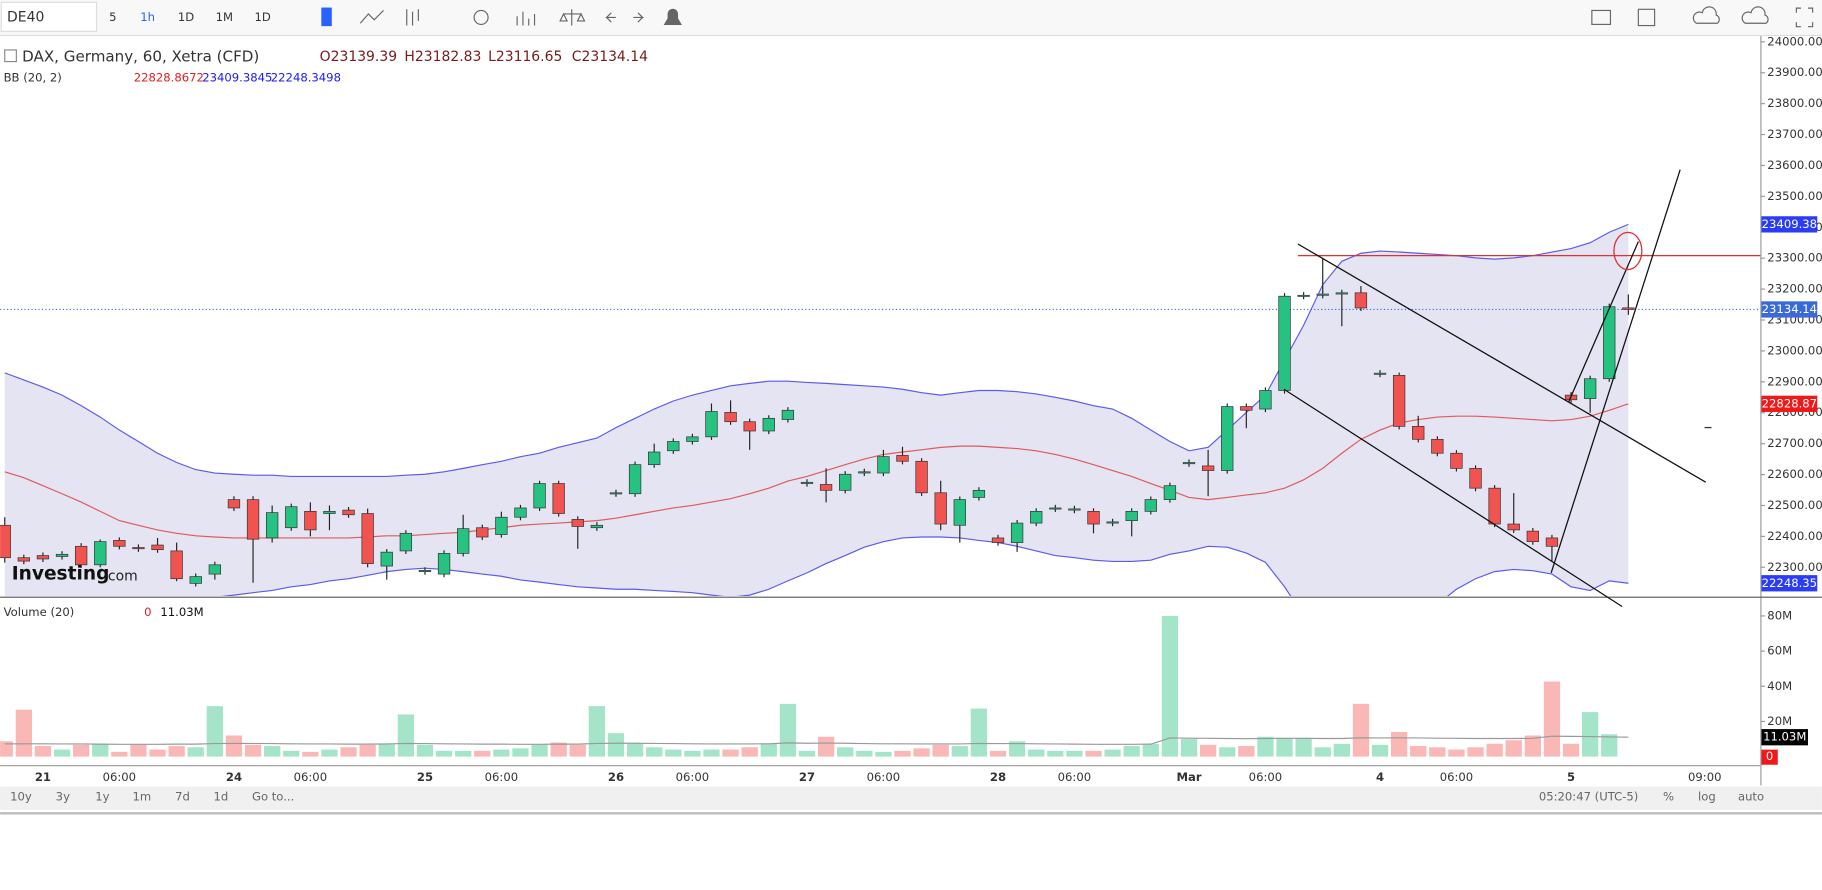 The image size is (1822, 890). Describe the element at coordinates (1707, 797) in the screenshot. I see `scale-option: log` at that location.